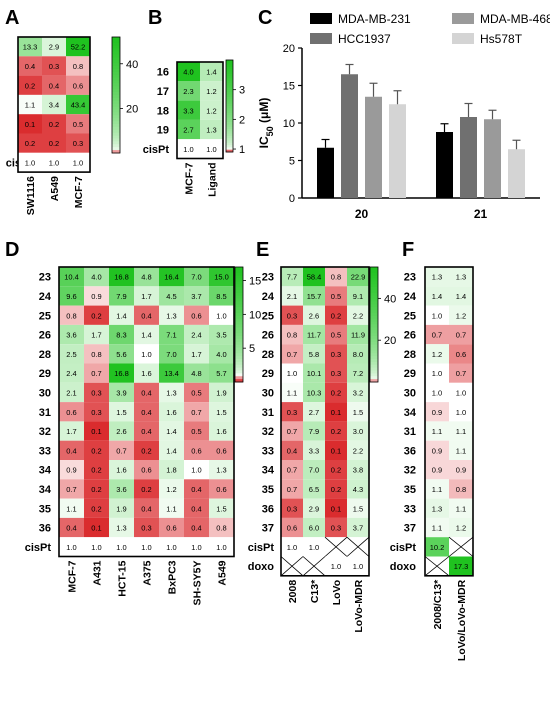  Describe the element at coordinates (30, 47) in the screenshot. I see `cell-value: 13.3` at that location.